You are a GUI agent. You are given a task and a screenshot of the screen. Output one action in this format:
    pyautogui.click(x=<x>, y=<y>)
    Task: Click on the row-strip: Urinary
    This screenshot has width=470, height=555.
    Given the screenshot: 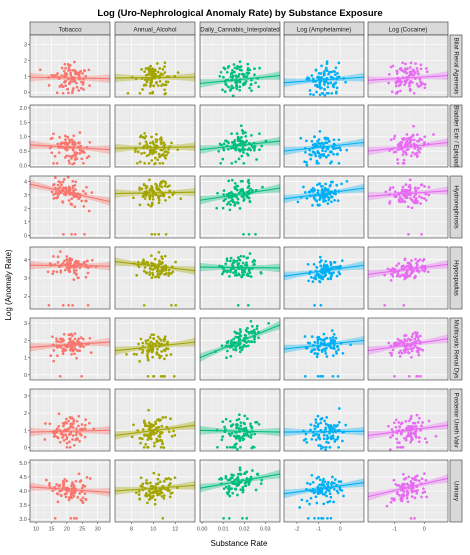 What is the action you would take?
    pyautogui.click(x=456, y=491)
    